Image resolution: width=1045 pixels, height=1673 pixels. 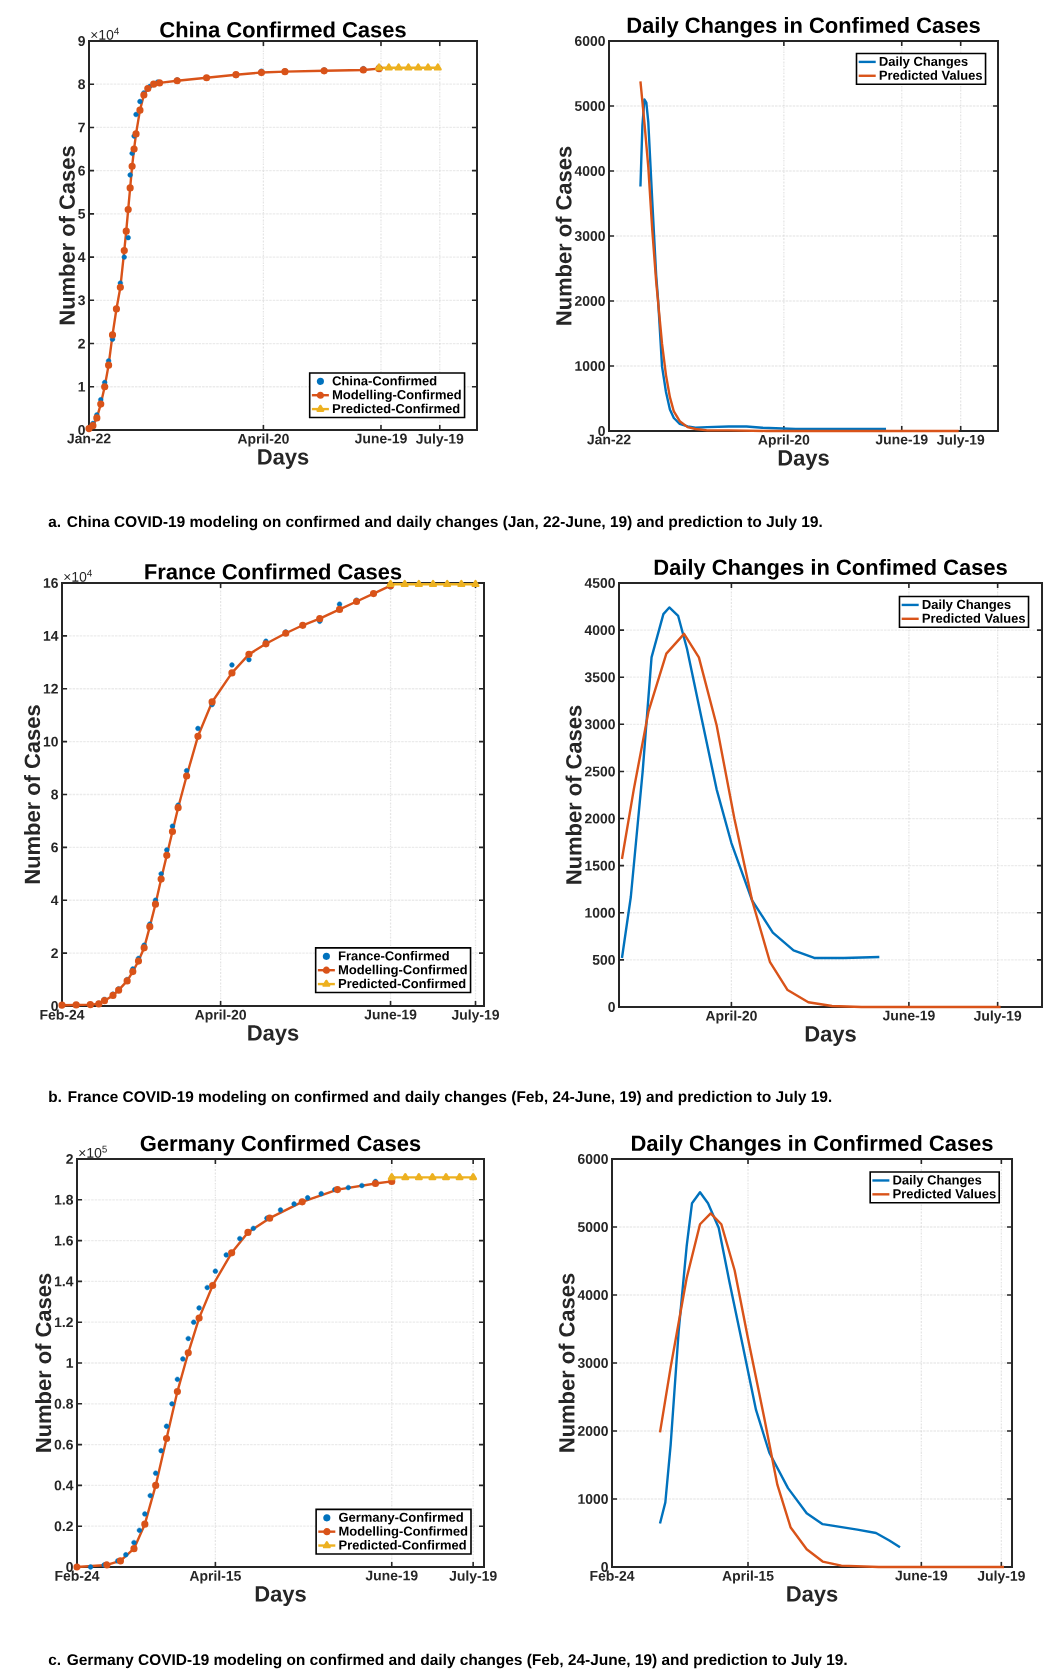 What do you see at coordinates (273, 571) in the screenshot?
I see `chart-title: France Confirmed Cases` at bounding box center [273, 571].